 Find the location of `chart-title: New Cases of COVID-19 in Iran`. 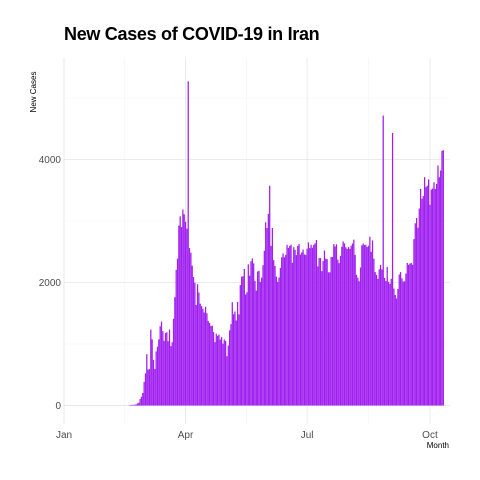

chart-title: New Cases of COVID-19 in Iran is located at coordinates (192, 34).